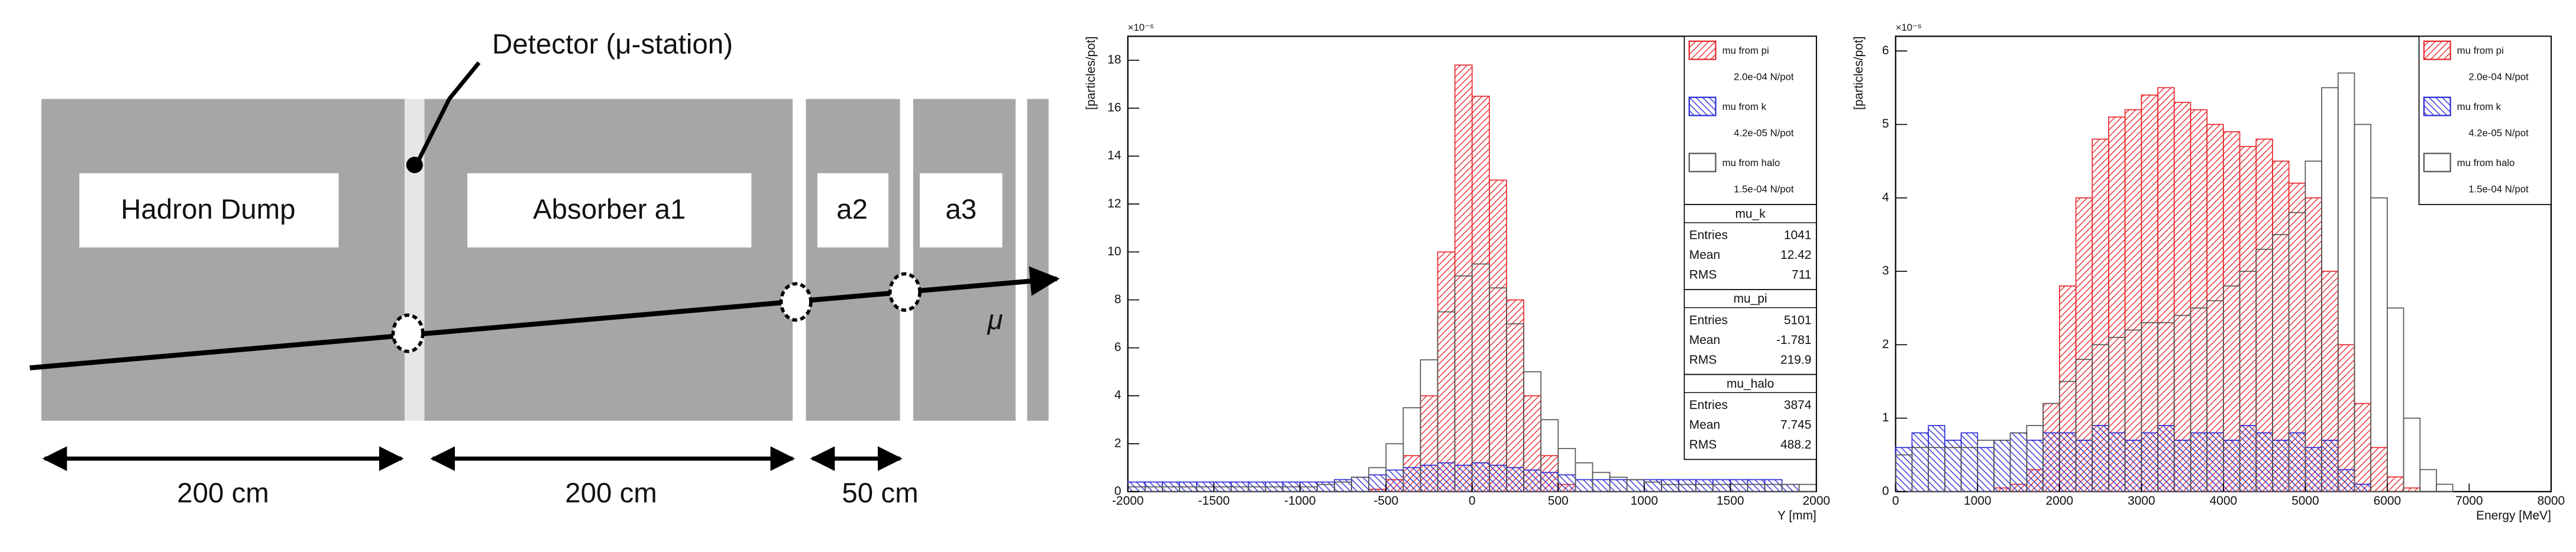  What do you see at coordinates (1859, 72) in the screenshot?
I see `y-axis-label: [particles/pot]` at bounding box center [1859, 72].